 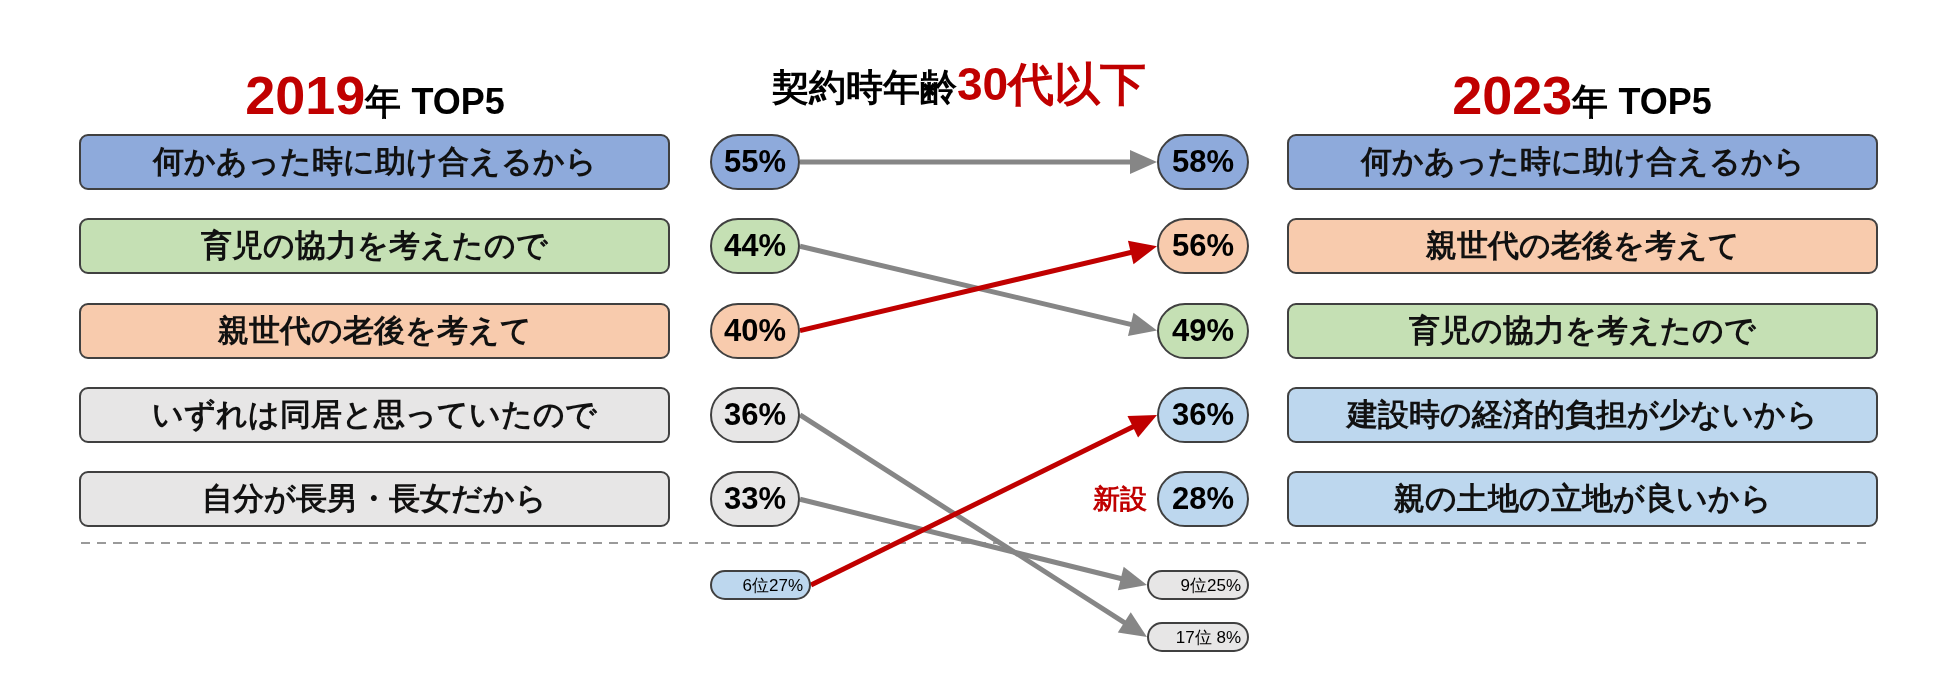 I want to click on text: 親の土地の立地が良いから, so click(x=1582, y=499).